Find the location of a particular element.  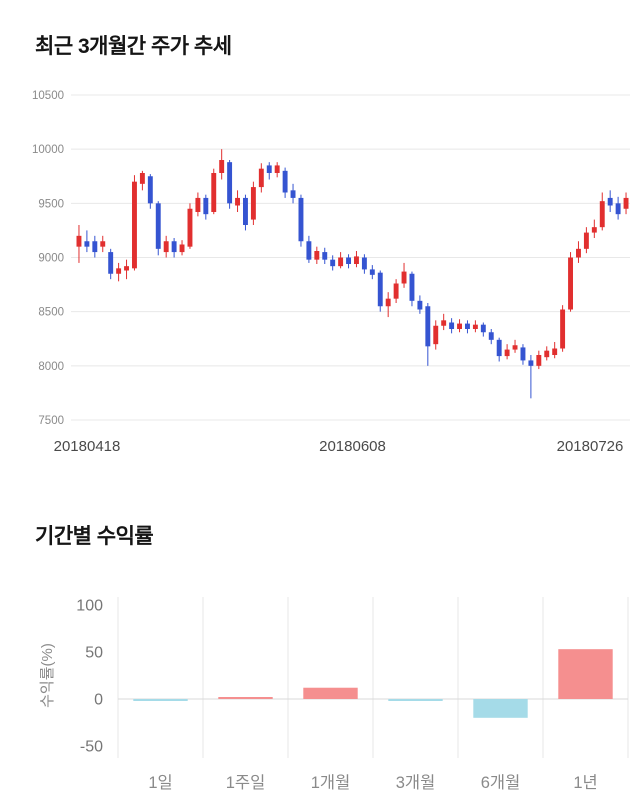

x-axis-category-label: 6개월 is located at coordinates (501, 782).